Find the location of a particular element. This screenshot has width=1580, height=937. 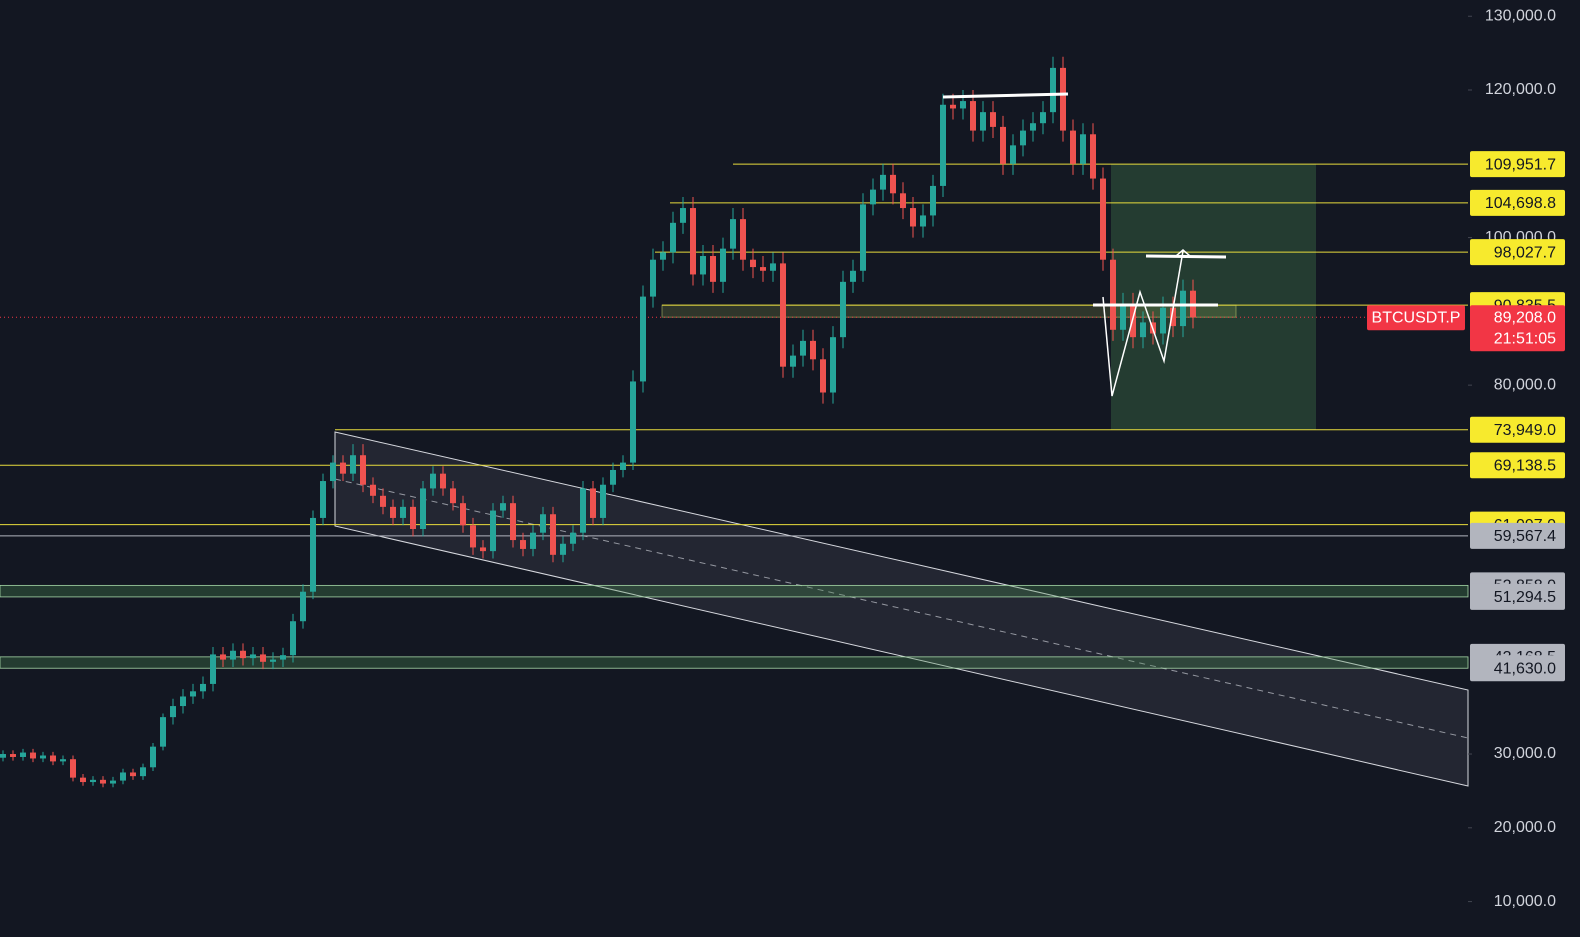

level-label: 109,951.7 is located at coordinates (1520, 164).